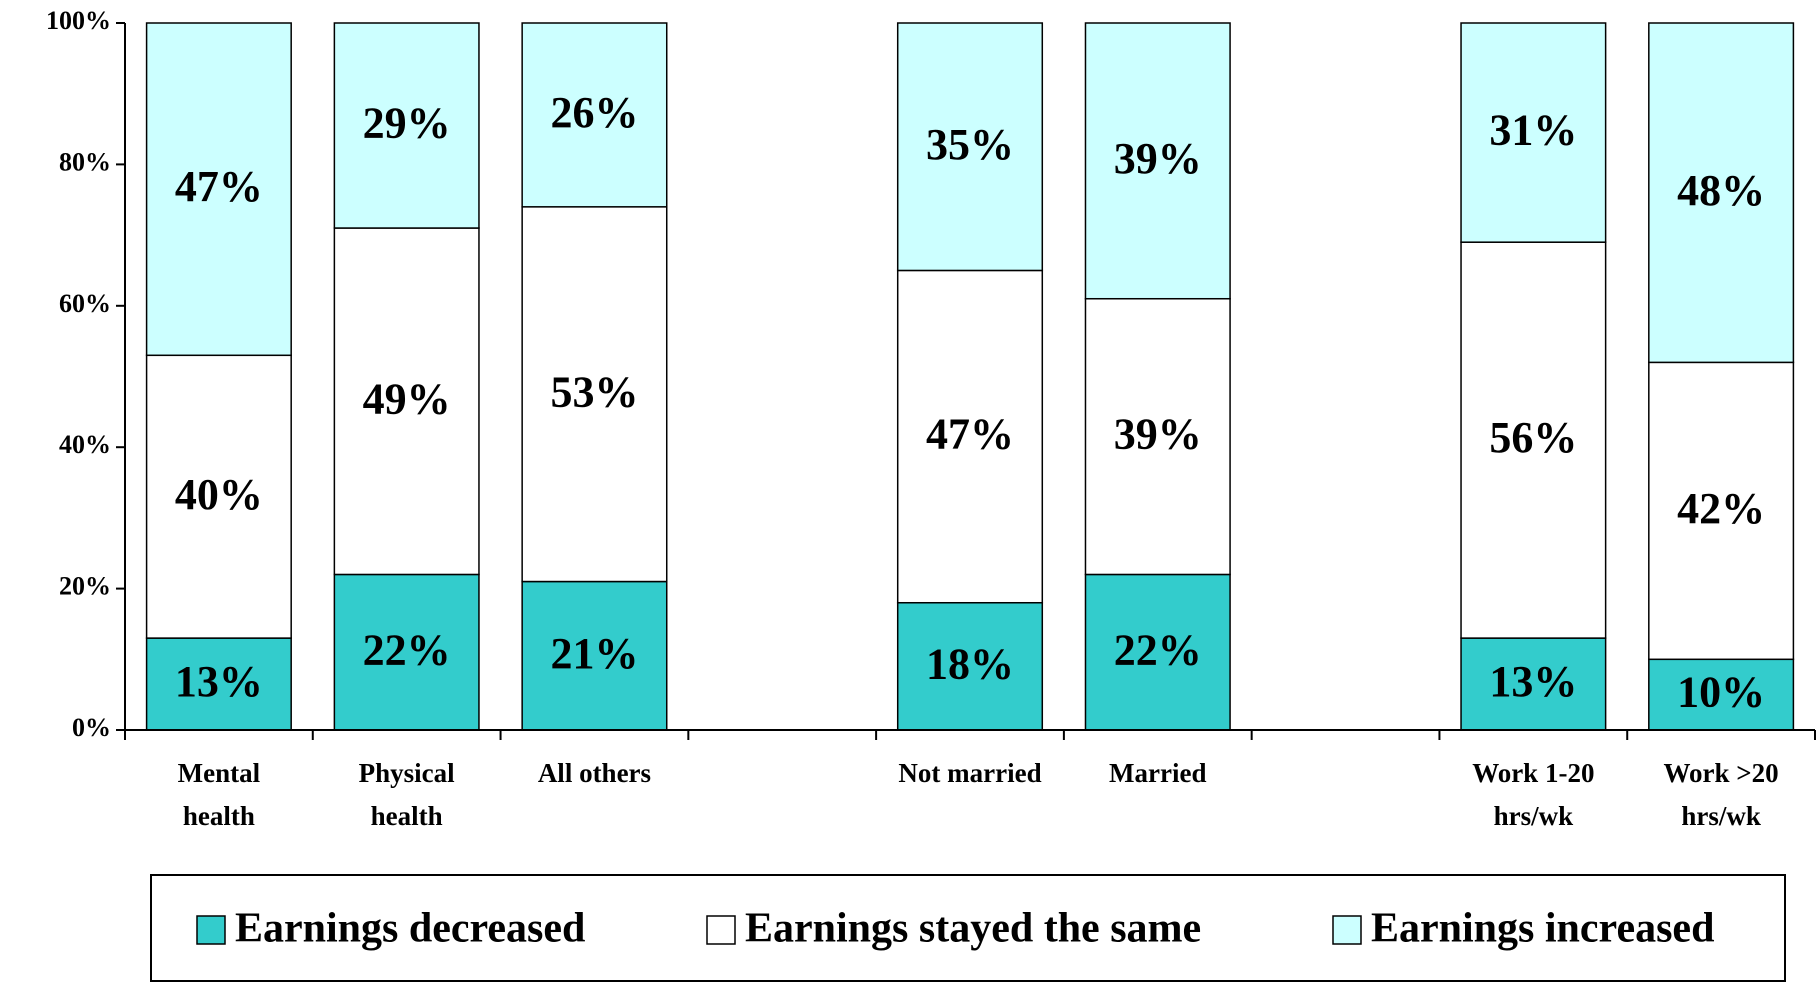 Image resolution: width=1817 pixels, height=983 pixels. I want to click on y-tick-label: 0%, so click(91, 727).